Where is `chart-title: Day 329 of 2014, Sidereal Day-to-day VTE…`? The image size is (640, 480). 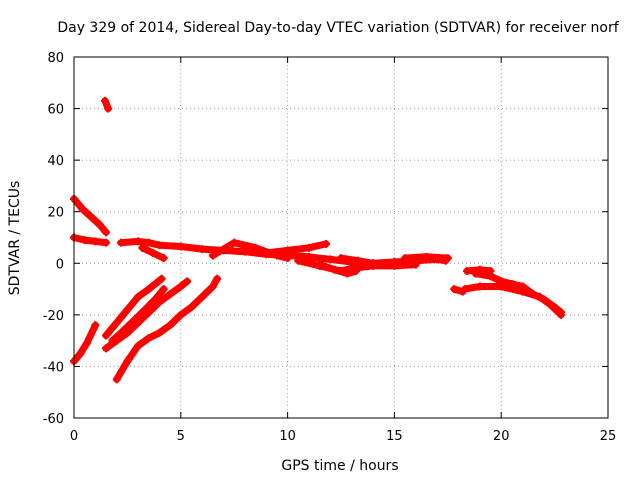 chart-title: Day 329 of 2014, Sidereal Day-to-day VTE… is located at coordinates (338, 28).